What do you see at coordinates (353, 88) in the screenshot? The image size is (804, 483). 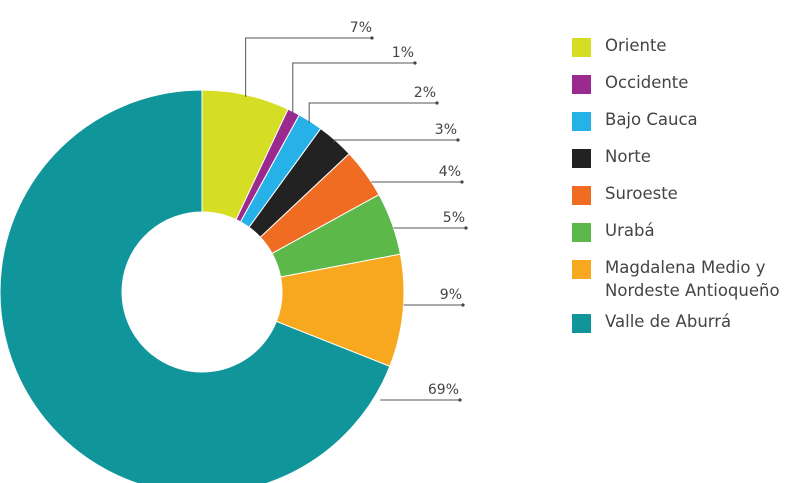 I see `leader-line-occidente` at bounding box center [353, 88].